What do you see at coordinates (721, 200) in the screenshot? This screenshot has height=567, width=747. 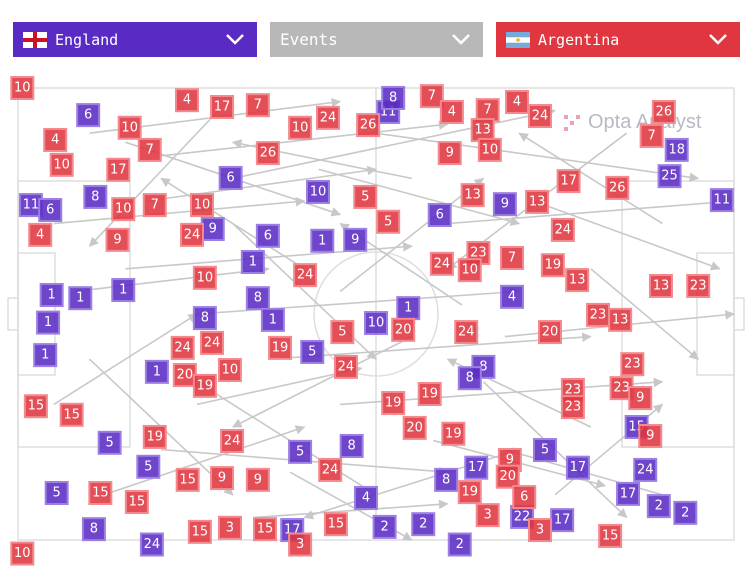 I see `event-marker: 11` at bounding box center [721, 200].